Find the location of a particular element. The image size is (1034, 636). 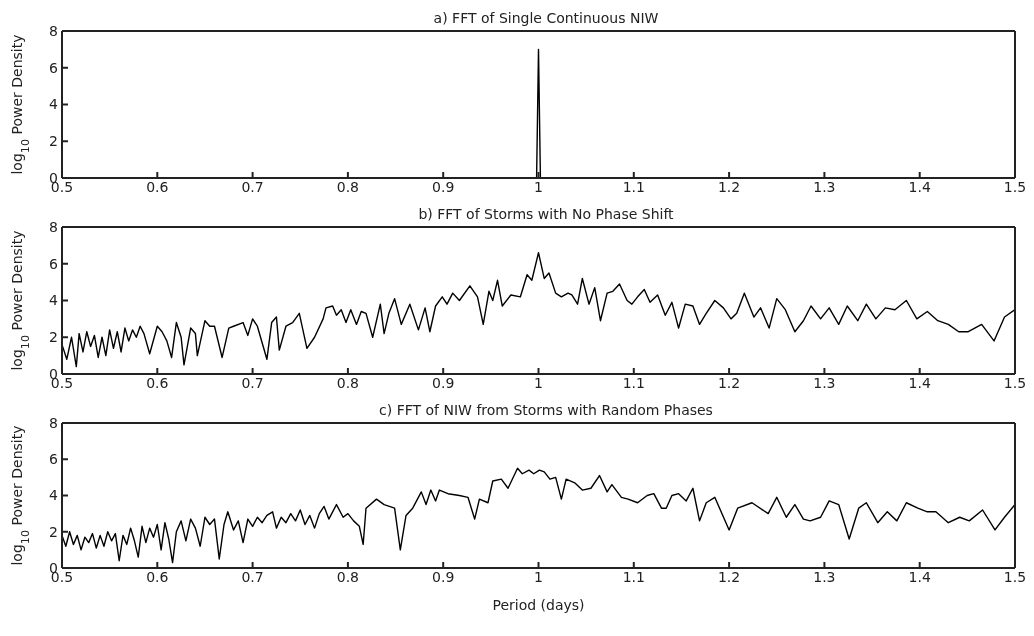

x-axis-title: Period (days) is located at coordinates (538, 604).